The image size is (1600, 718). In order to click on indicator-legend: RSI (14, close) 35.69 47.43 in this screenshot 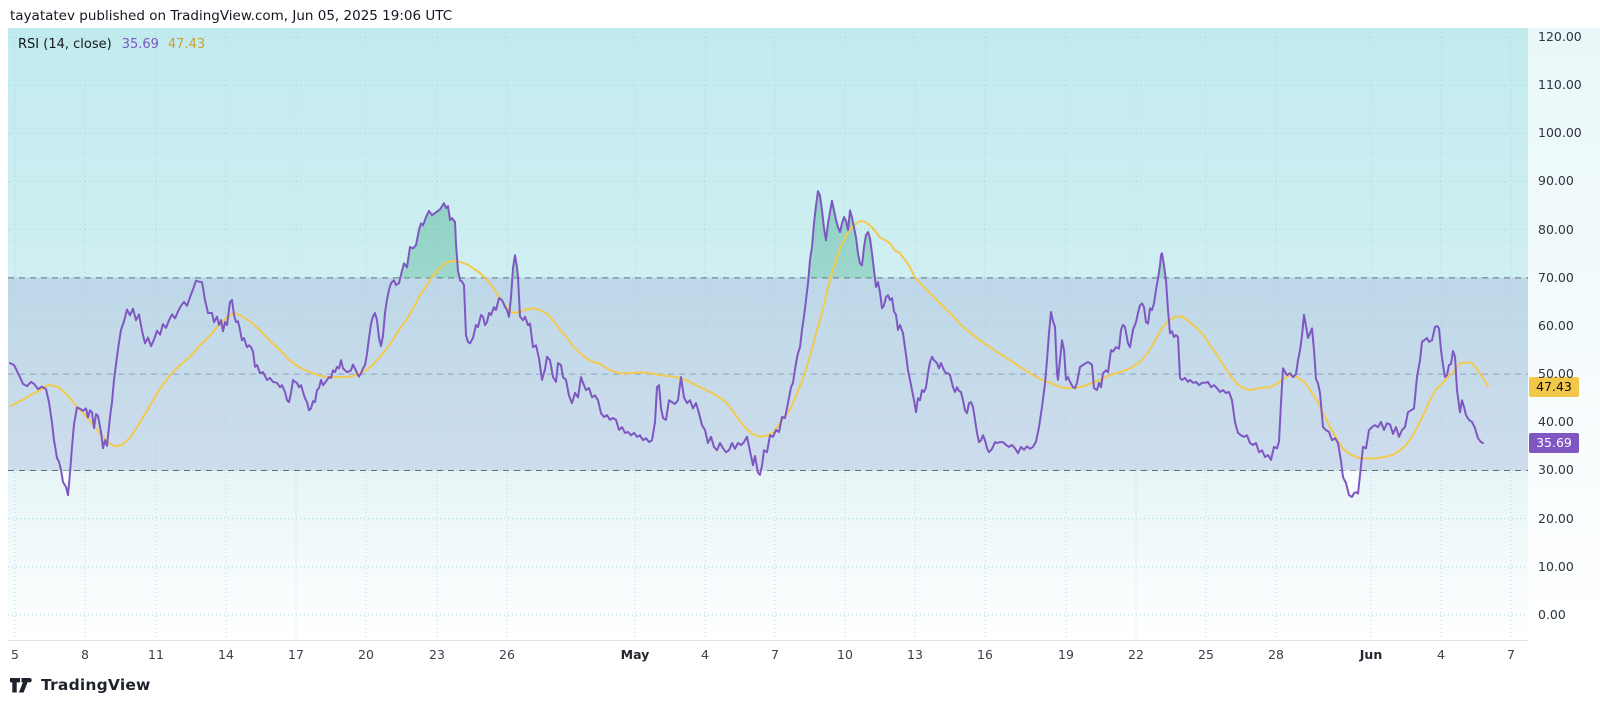, I will do `click(111, 44)`.